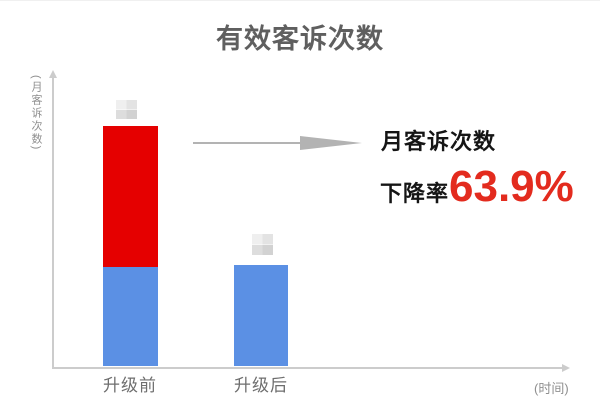  What do you see at coordinates (300, 39) in the screenshot?
I see `chart-title: 有效客诉次数` at bounding box center [300, 39].